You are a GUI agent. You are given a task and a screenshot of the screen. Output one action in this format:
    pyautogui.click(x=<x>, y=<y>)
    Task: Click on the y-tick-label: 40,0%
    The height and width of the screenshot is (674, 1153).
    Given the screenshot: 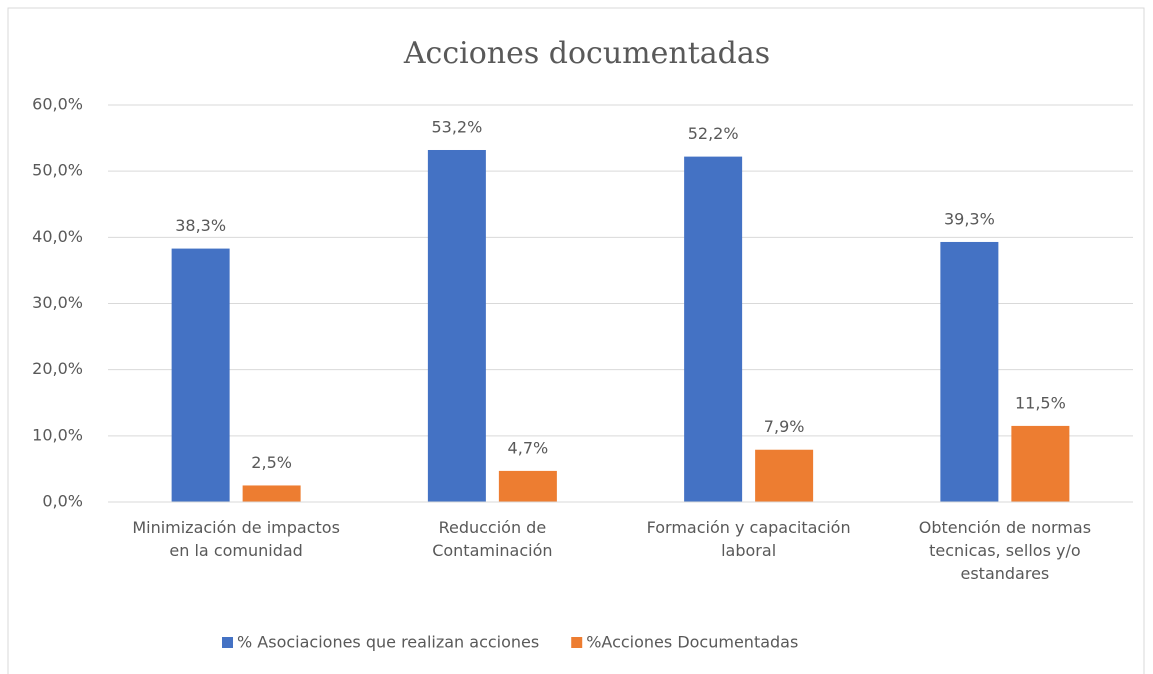 What is the action you would take?
    pyautogui.click(x=57, y=236)
    